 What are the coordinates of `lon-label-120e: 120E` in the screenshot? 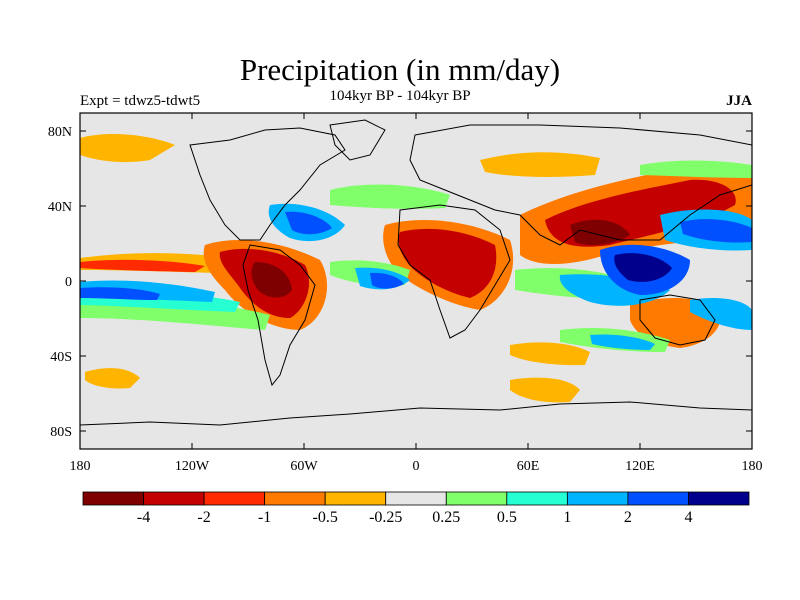 It's located at (640, 466).